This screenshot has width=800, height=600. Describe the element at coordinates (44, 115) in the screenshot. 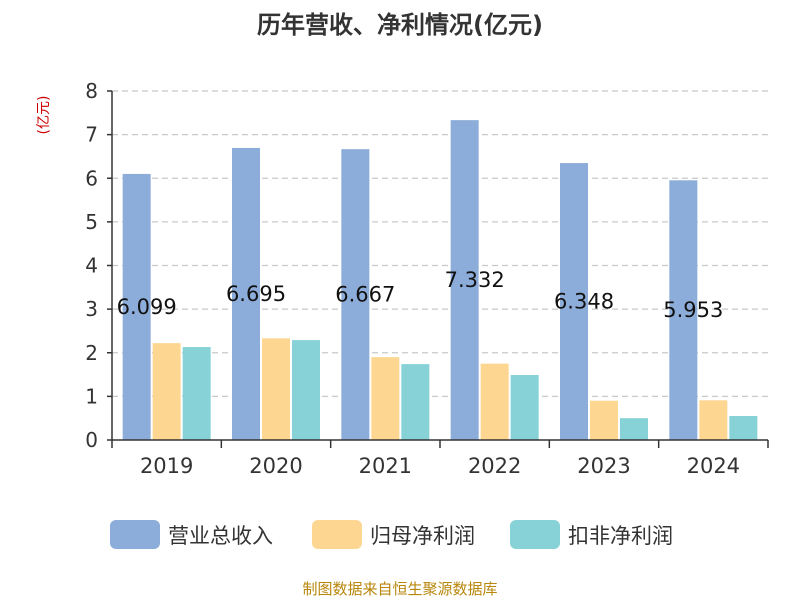

I see `y-unit-label: (亿元)` at that location.